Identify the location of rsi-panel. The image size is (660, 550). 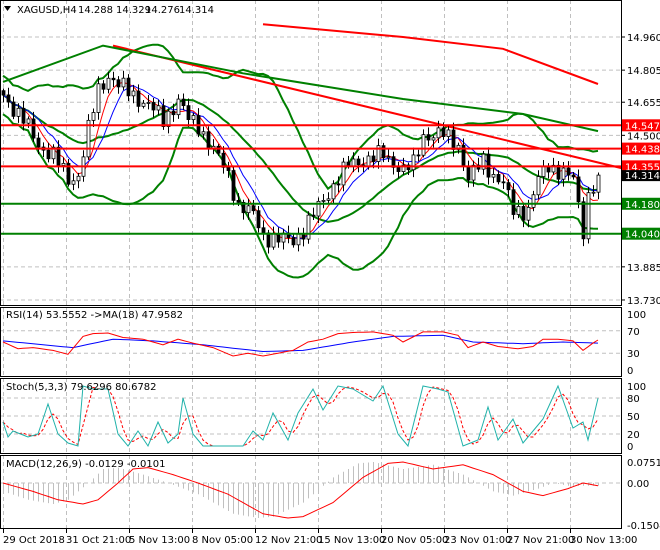
(300, 344).